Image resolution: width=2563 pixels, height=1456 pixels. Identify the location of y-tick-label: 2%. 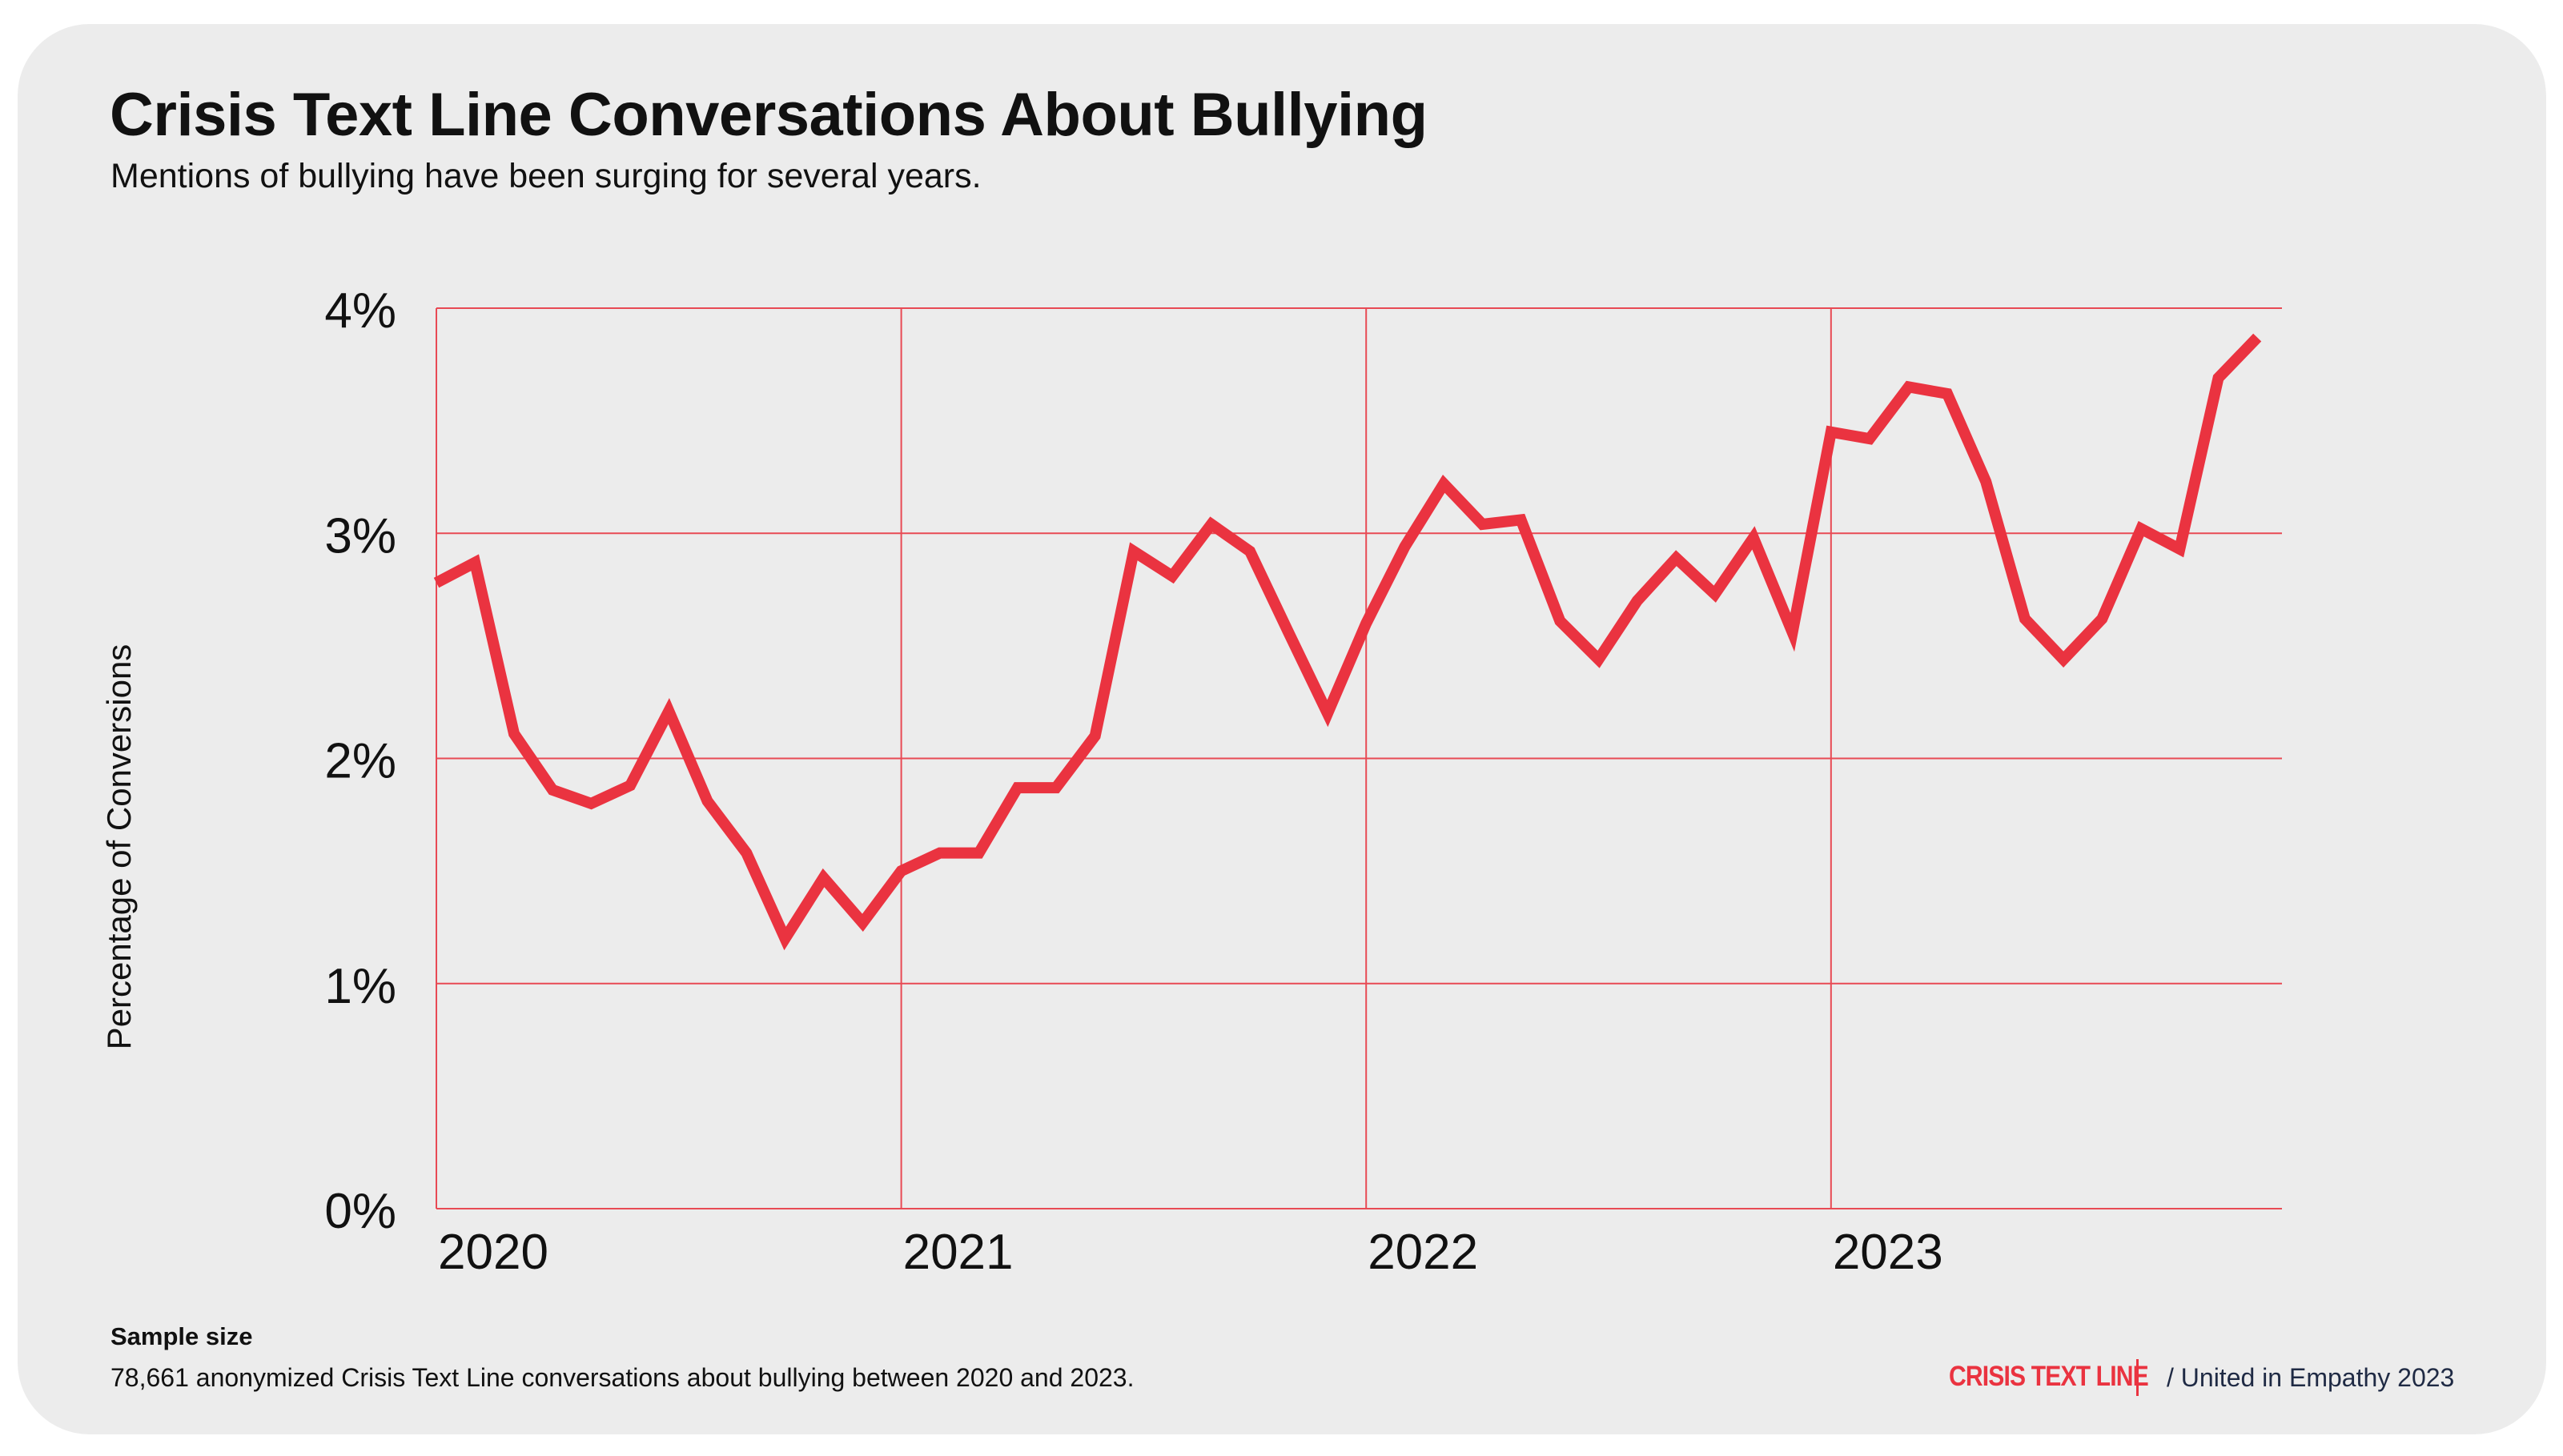
(360, 761).